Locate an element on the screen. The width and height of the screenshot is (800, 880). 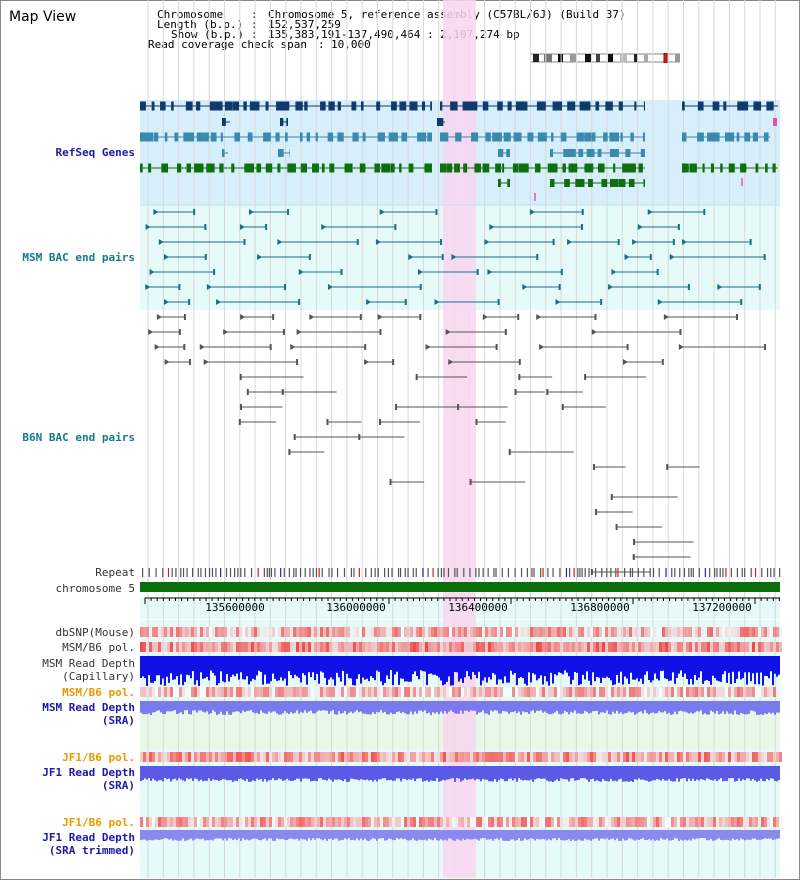
label-msm-depth-capillary: MSM Read Depth (Capillary) is located at coordinates (88, 670).